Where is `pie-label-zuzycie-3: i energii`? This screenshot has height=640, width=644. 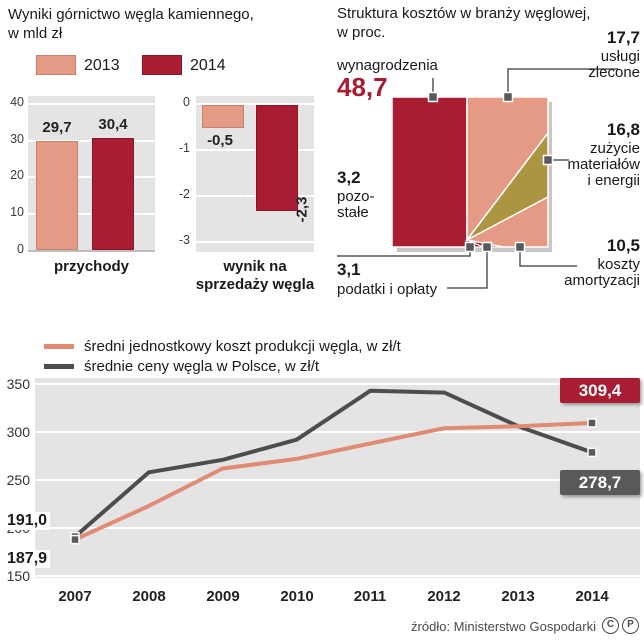
pie-label-zuzycie-3: i energii is located at coordinates (613, 180).